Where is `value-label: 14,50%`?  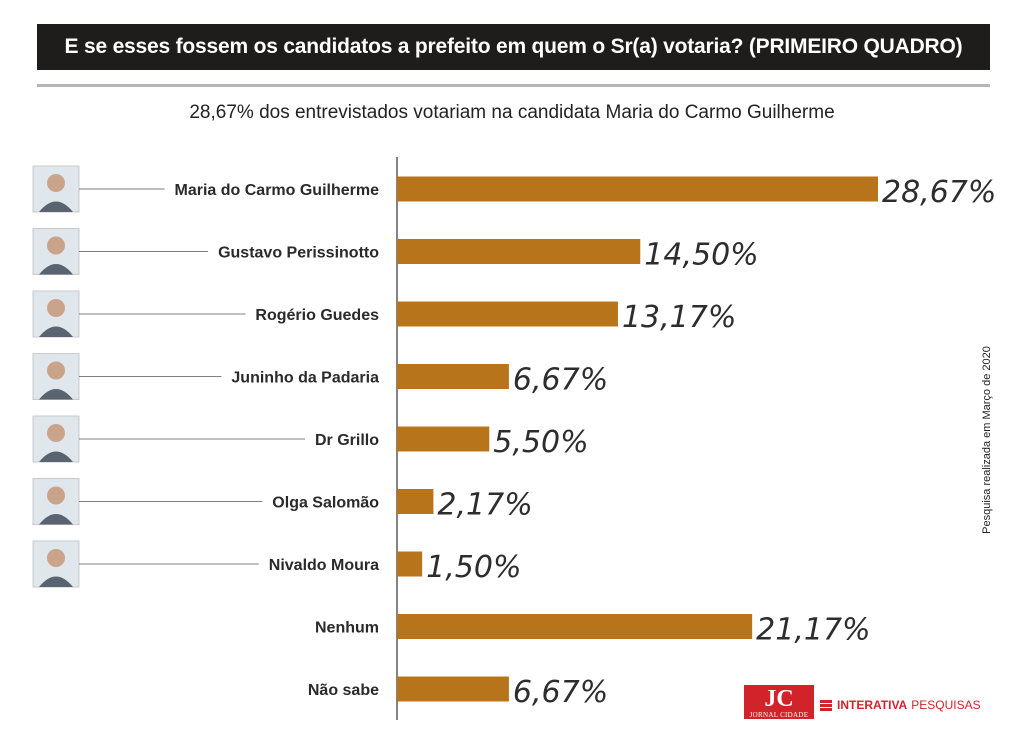 value-label: 14,50% is located at coordinates (701, 255).